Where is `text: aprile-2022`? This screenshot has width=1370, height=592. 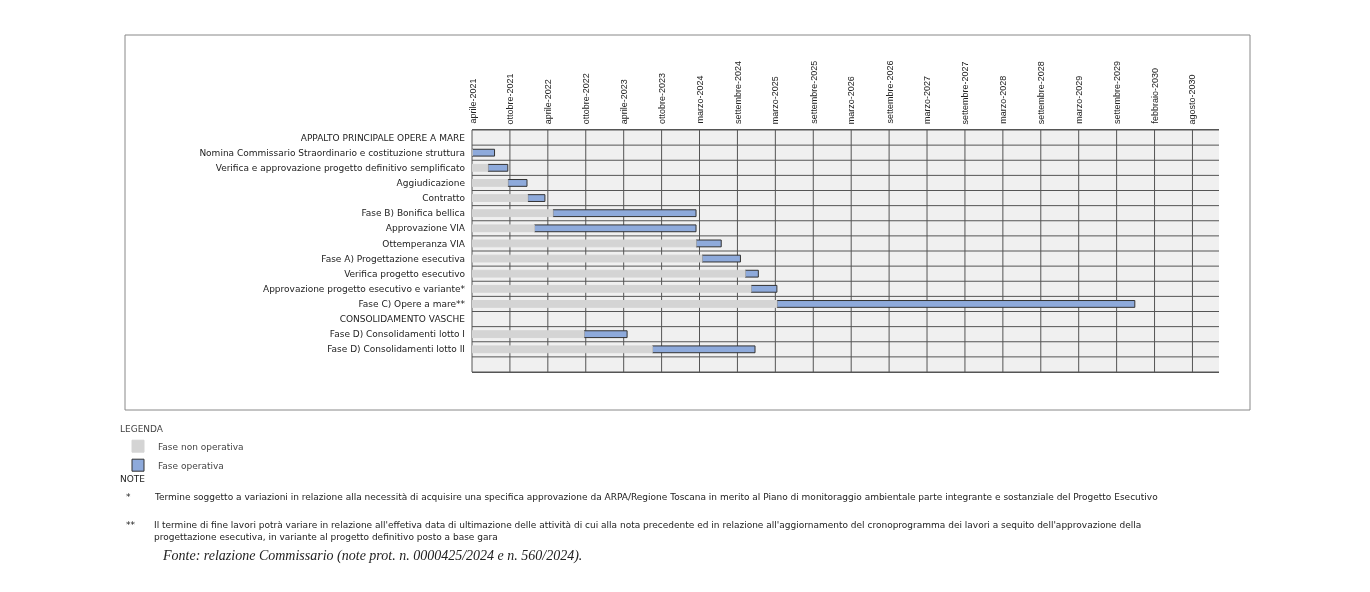
text: aprile-2022 is located at coordinates (548, 102).